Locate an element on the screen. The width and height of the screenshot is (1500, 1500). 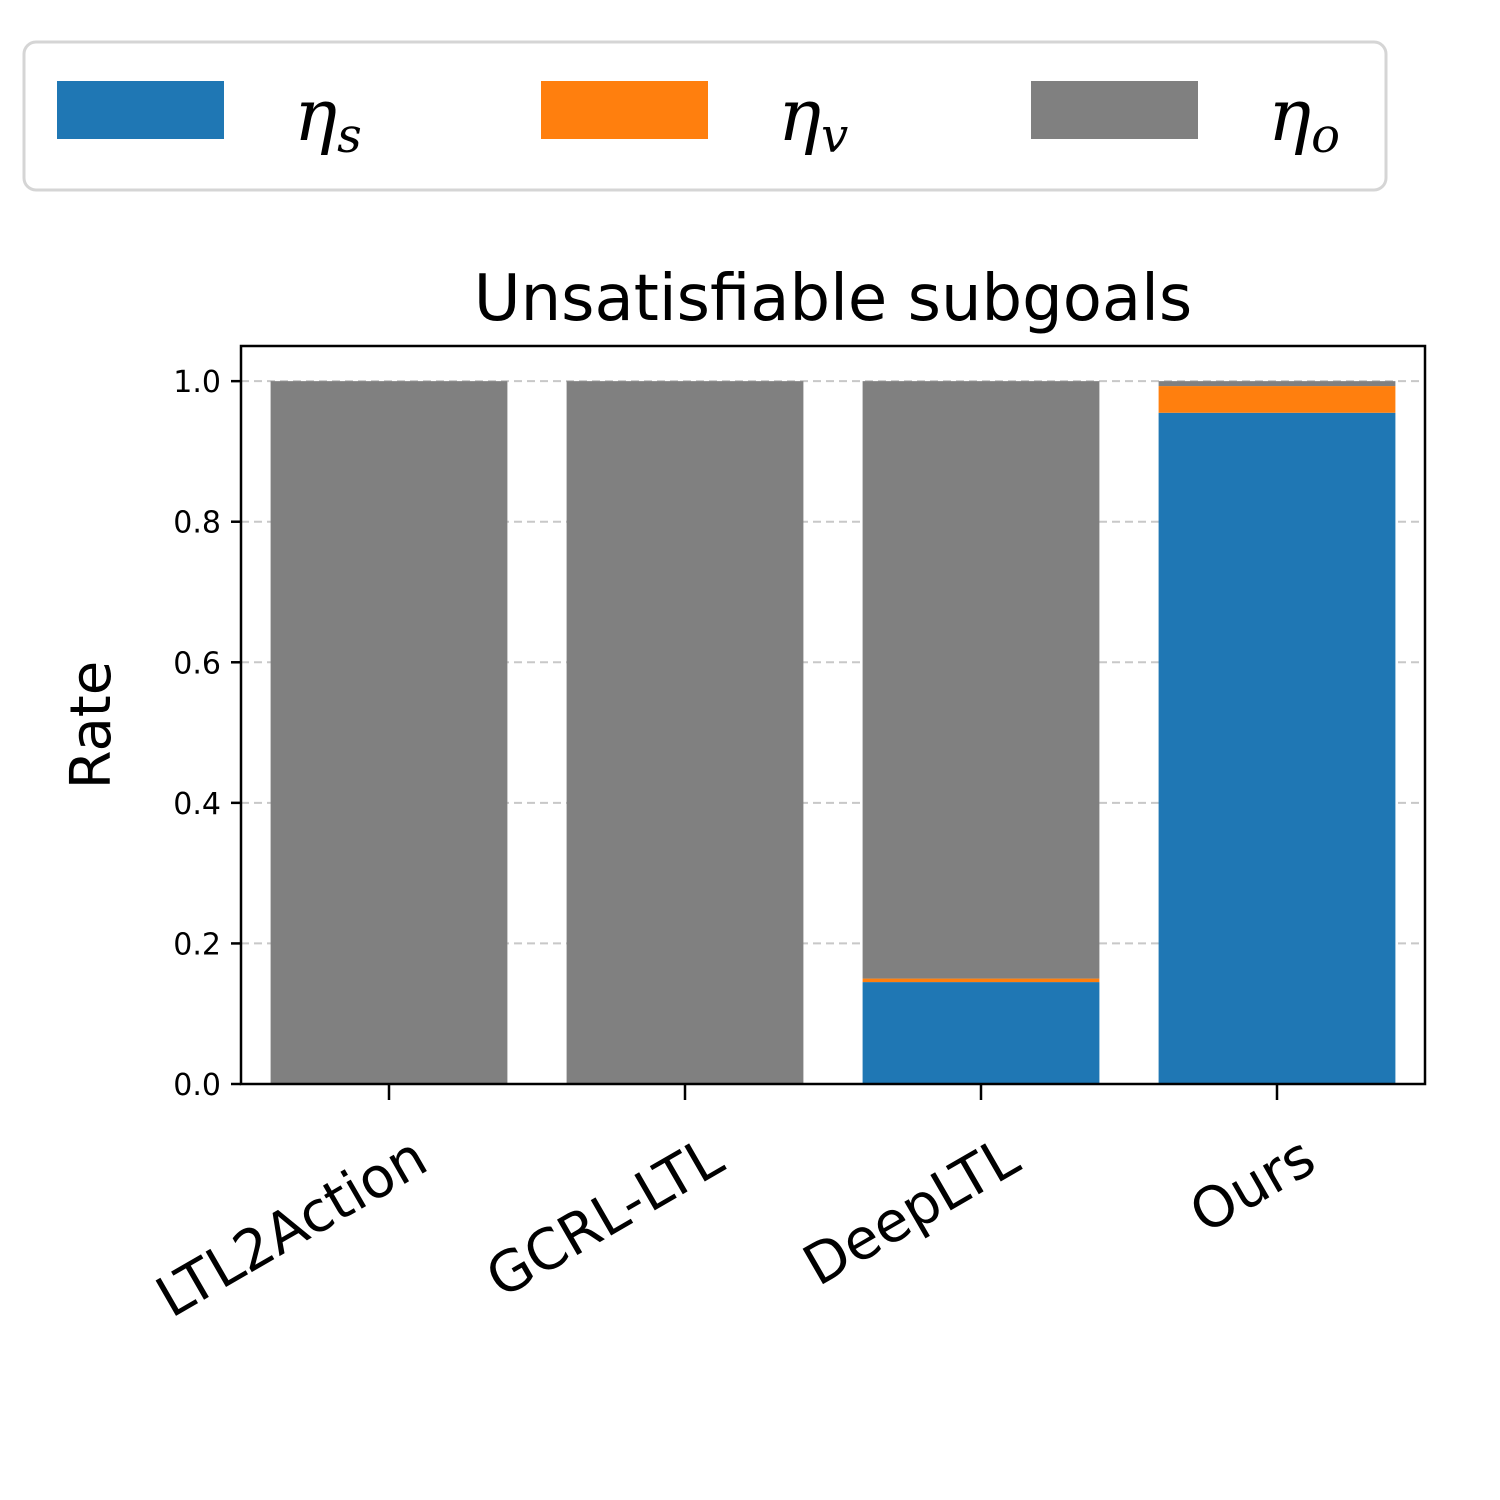
y-axis: 0.0 0.2 0.4 0.6 0.8 1.0 is located at coordinates (207, 734).